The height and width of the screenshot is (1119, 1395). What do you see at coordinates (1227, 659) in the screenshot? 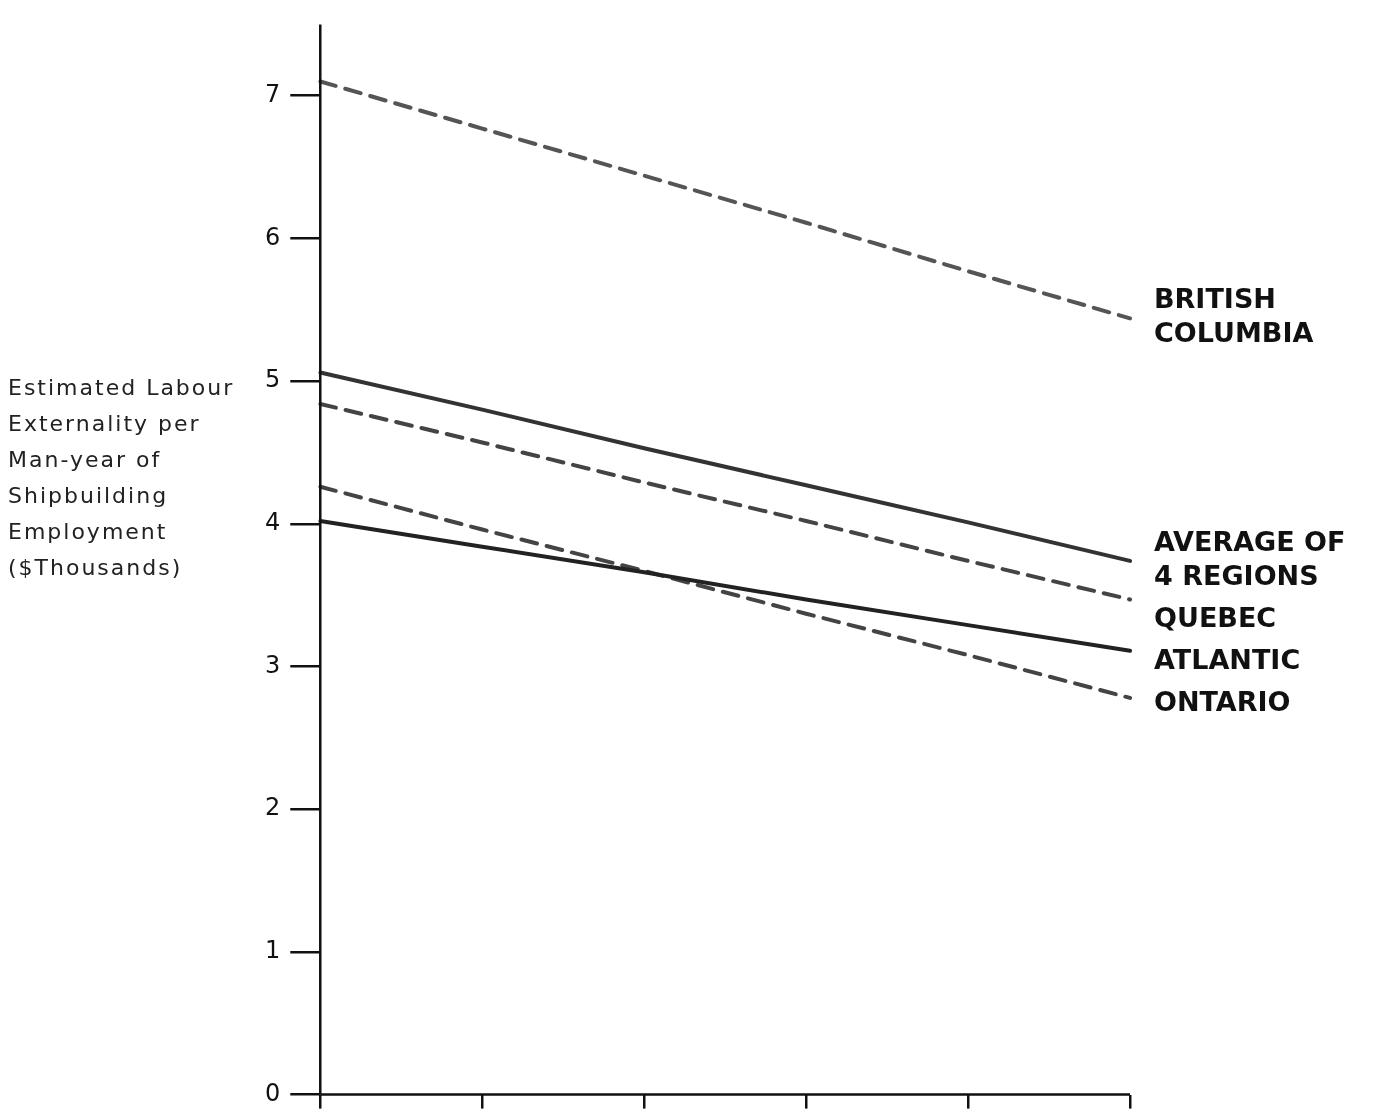
I see `series-label: ATLANTIC` at bounding box center [1227, 659].